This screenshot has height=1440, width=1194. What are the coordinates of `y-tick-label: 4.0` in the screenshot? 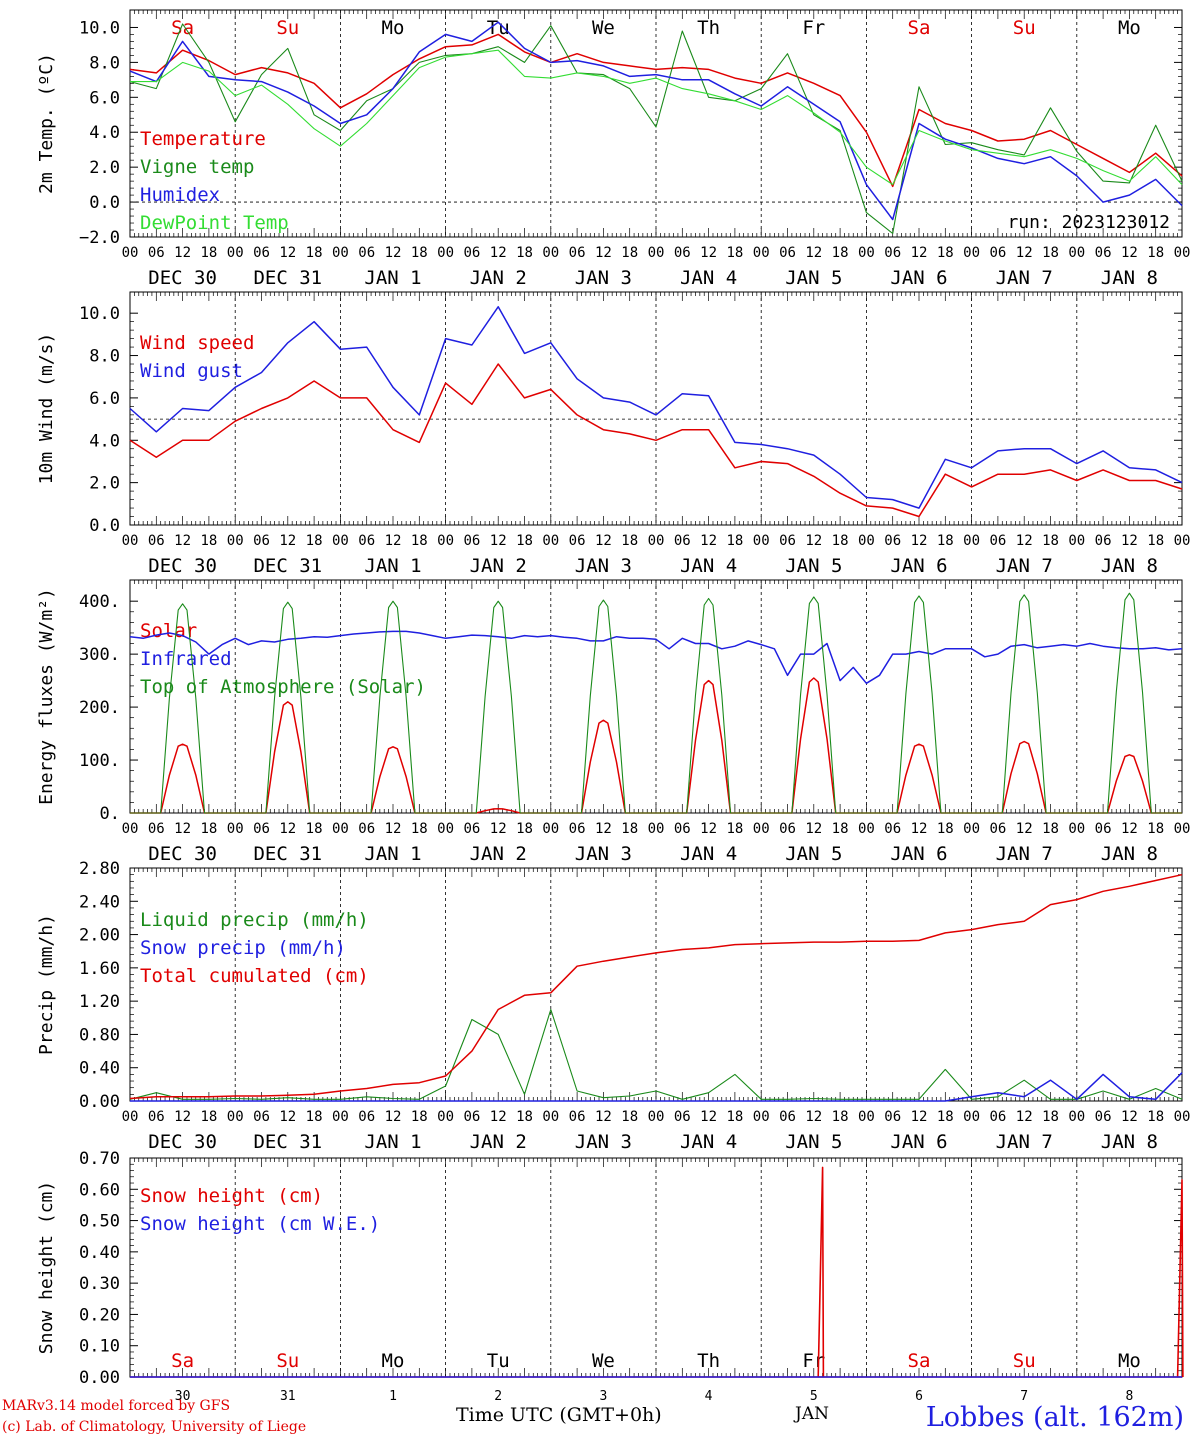 It's located at (104, 441).